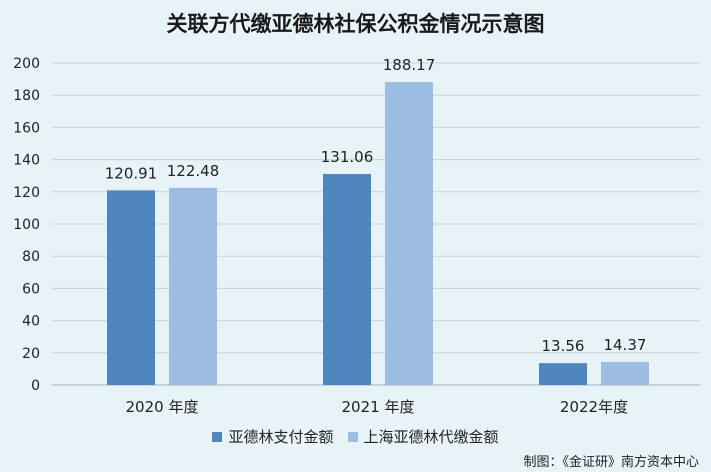 The image size is (711, 472). What do you see at coordinates (26, 96) in the screenshot?
I see `y-tick-label: 180` at bounding box center [26, 96].